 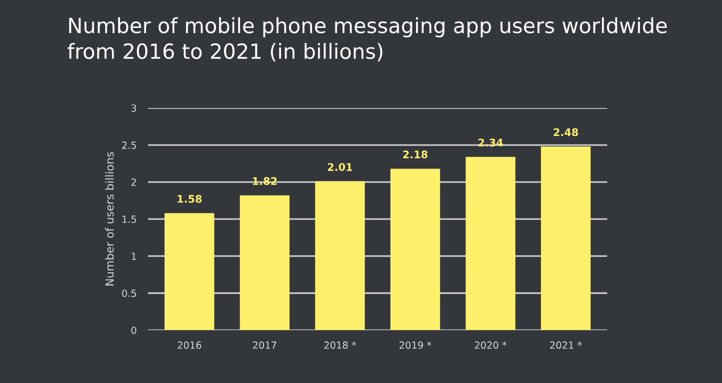 I want to click on data-label: 1.58, so click(x=190, y=198).